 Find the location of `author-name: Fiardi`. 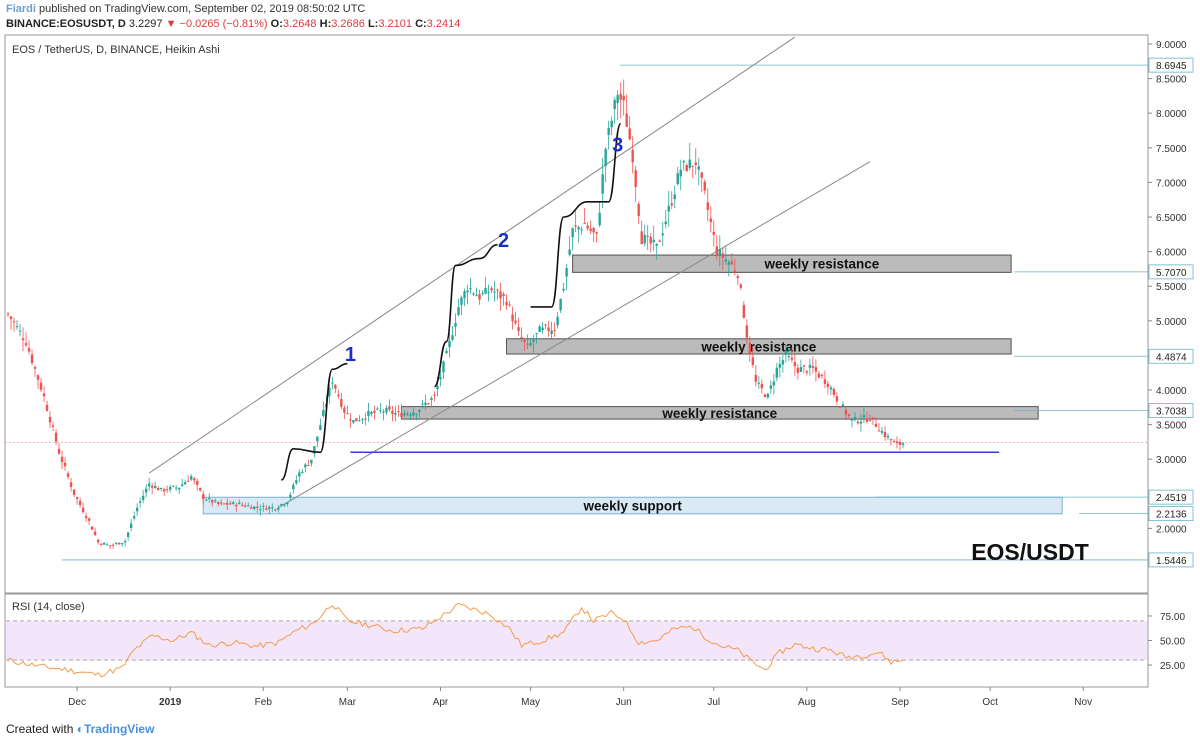

author-name: Fiardi is located at coordinates (21, 9).